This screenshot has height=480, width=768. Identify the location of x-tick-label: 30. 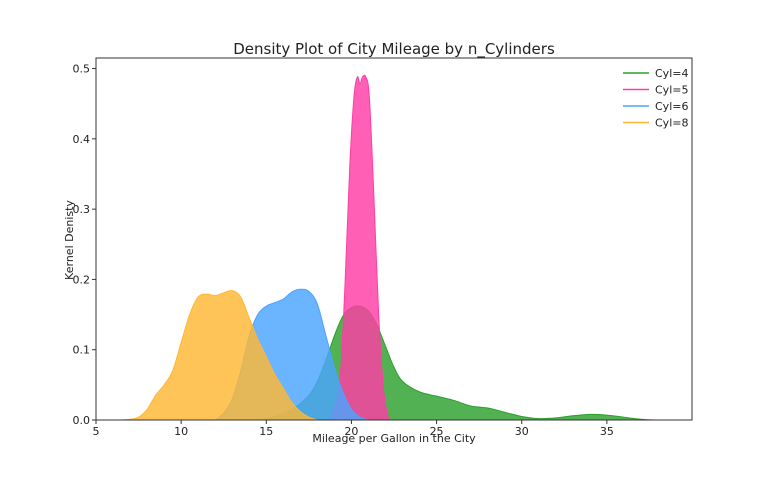
(522, 431).